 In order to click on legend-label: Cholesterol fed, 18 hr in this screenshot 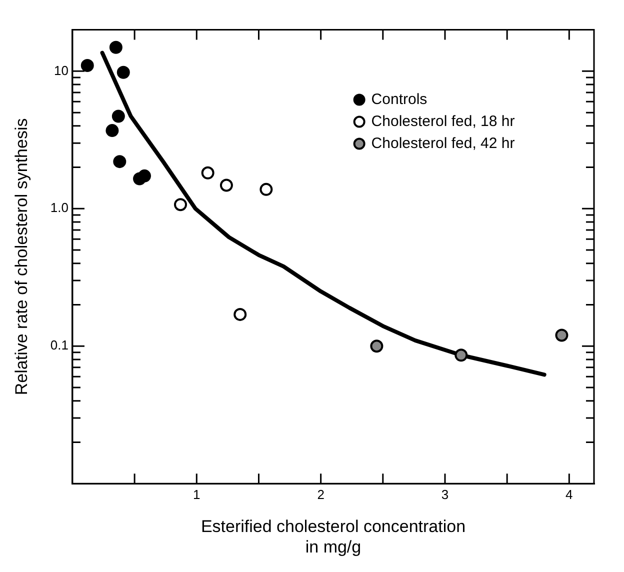, I will do `click(443, 121)`.